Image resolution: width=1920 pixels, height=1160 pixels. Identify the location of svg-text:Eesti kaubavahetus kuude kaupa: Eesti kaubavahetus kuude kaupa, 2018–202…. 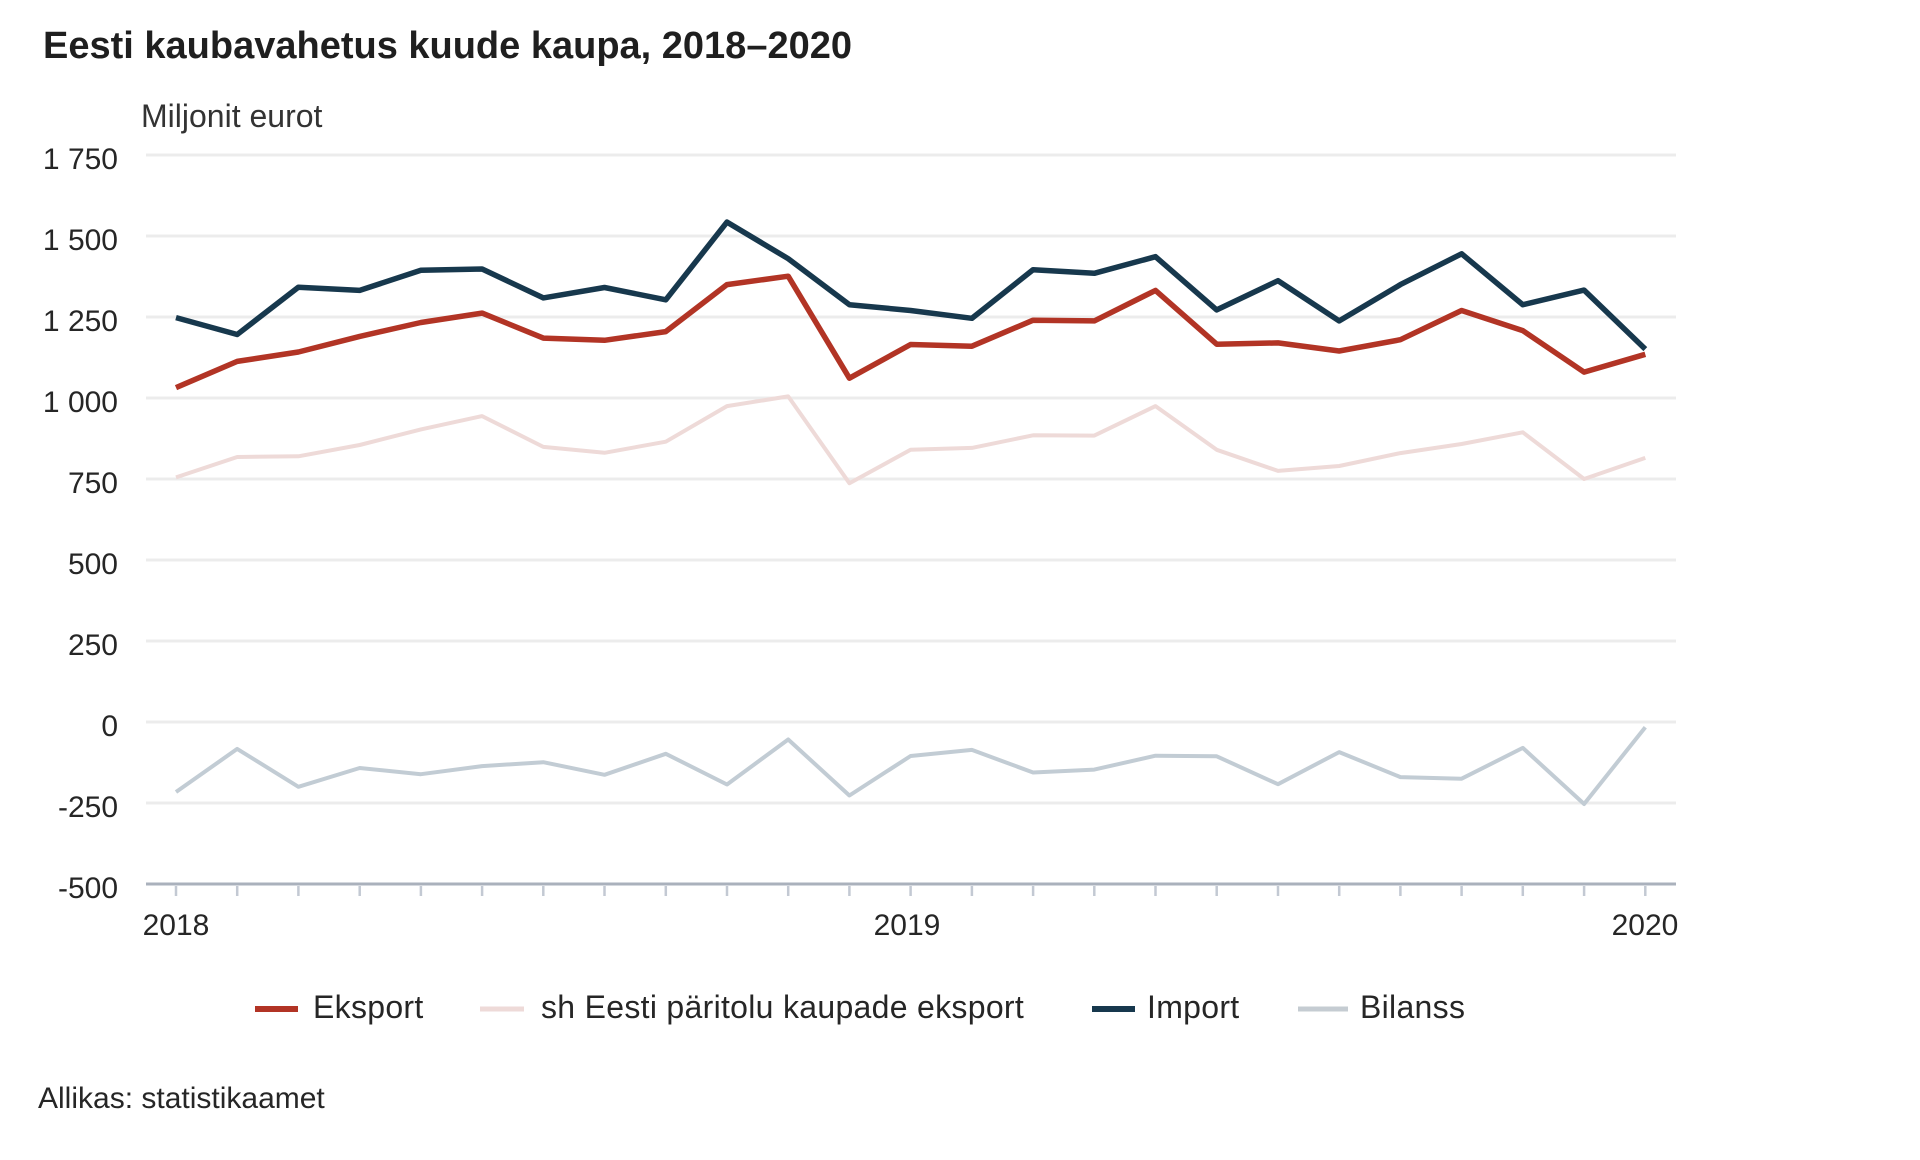
(447, 46).